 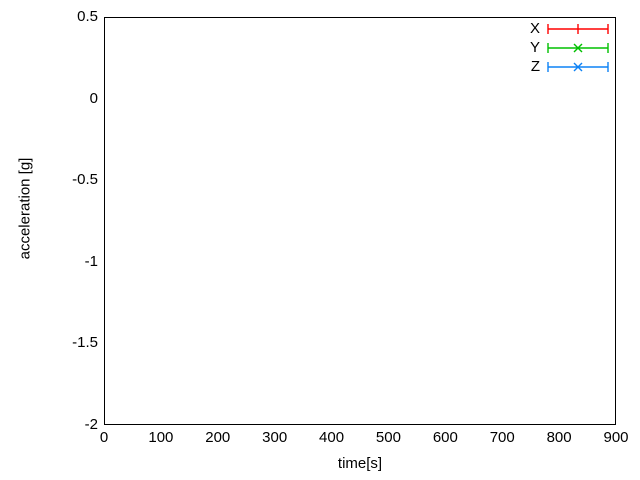 I want to click on legend-label: X, so click(x=534, y=28).